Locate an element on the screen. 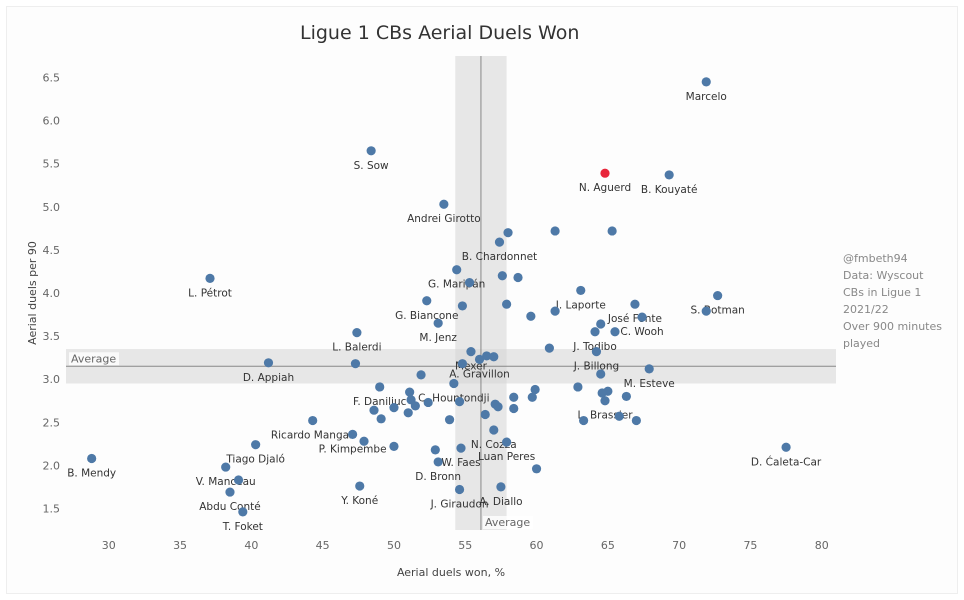  point-label: M. Jenz is located at coordinates (438, 338).